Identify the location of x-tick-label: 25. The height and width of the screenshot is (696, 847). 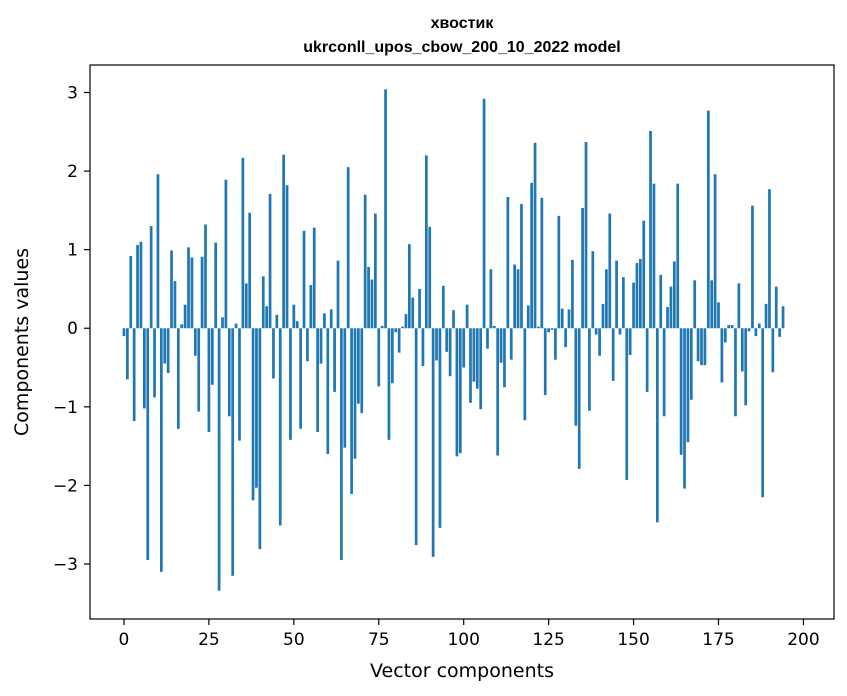
(209, 640).